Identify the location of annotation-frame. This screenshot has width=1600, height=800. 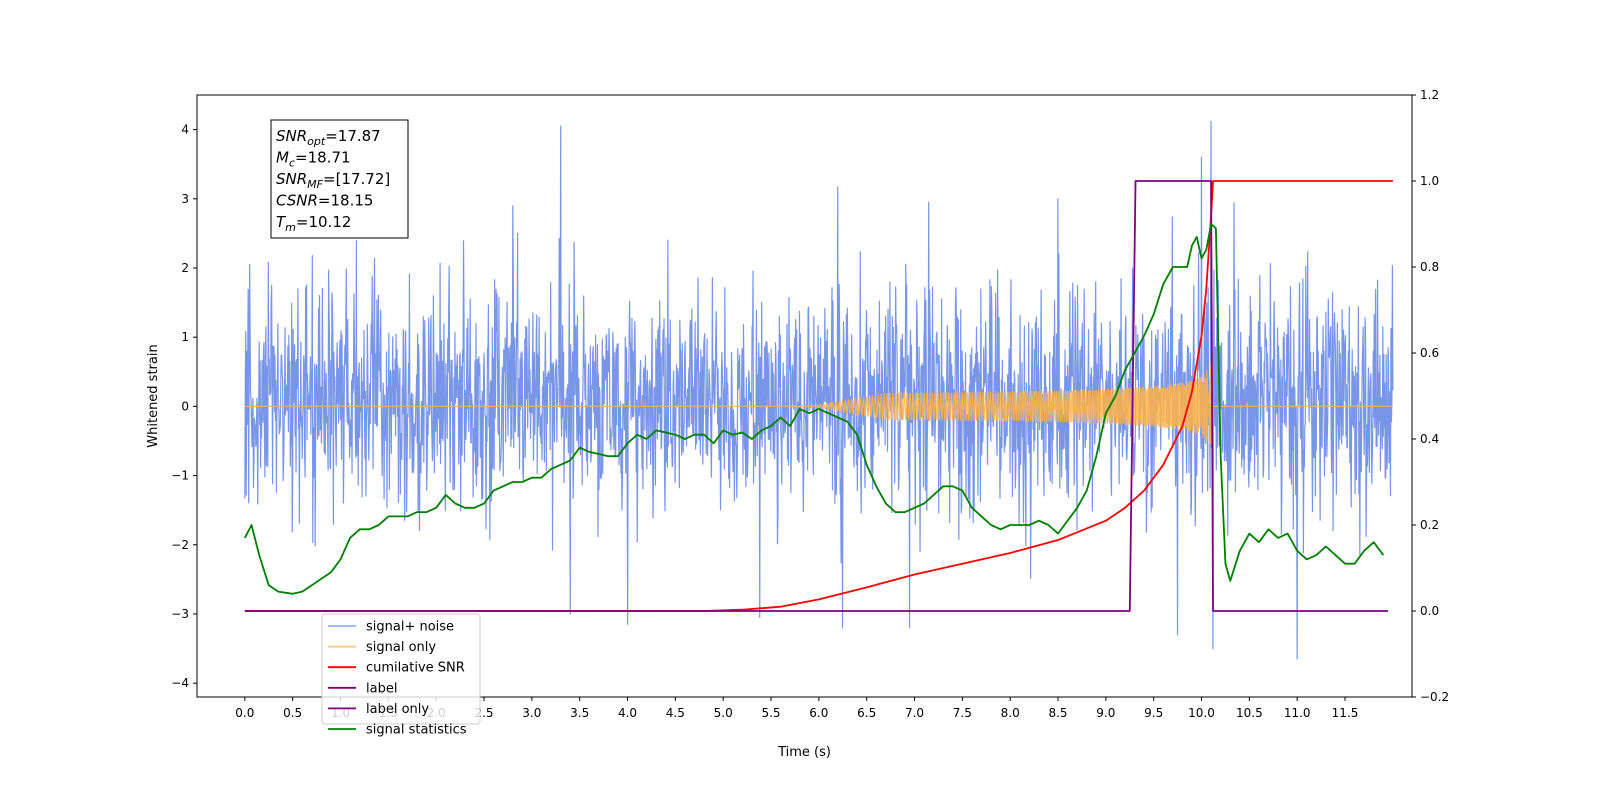
(339, 179).